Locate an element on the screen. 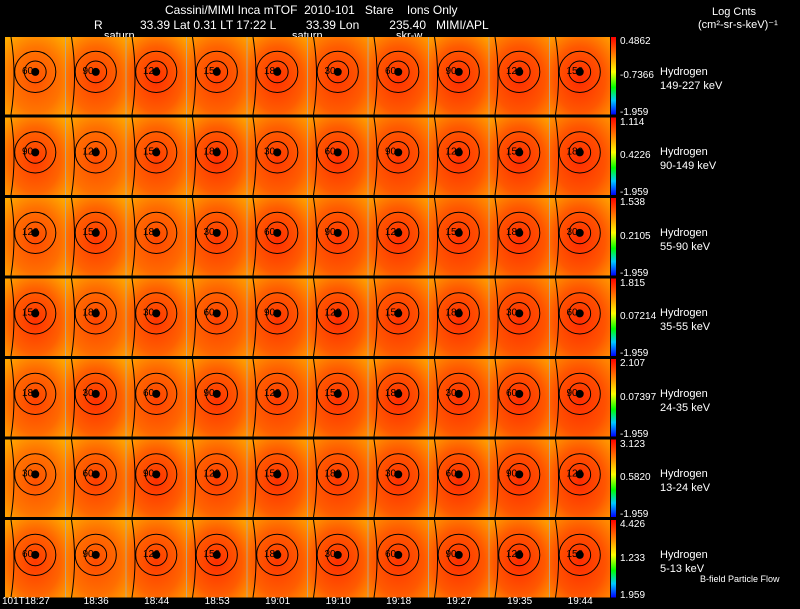 This screenshot has width=800, height=609. colorbar-mid-label: 0.2105 is located at coordinates (635, 236).